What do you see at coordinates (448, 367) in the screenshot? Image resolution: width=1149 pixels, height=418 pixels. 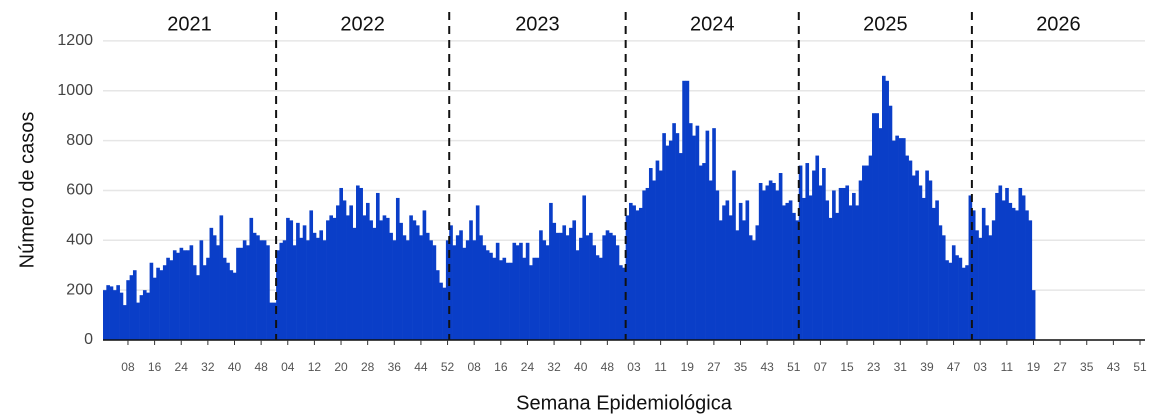 I see `x-tick-label: 52` at bounding box center [448, 367].